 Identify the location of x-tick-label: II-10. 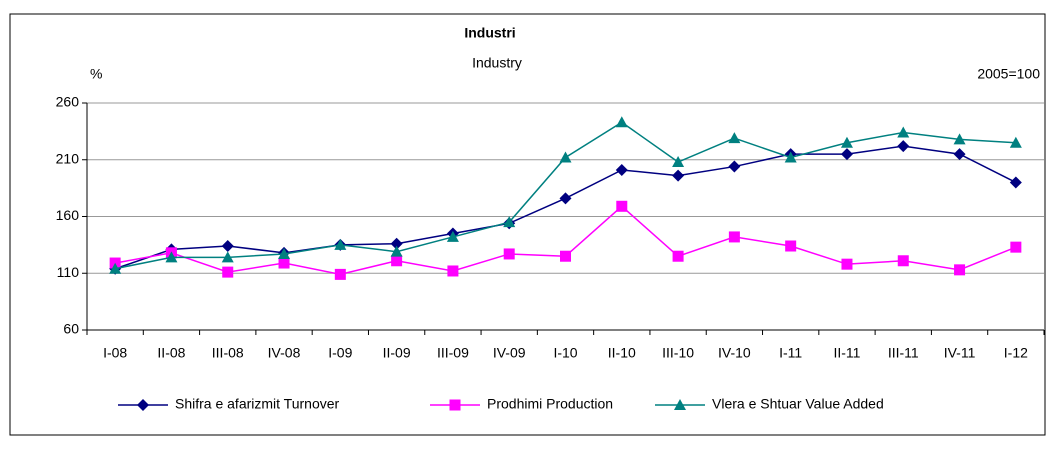
(622, 353).